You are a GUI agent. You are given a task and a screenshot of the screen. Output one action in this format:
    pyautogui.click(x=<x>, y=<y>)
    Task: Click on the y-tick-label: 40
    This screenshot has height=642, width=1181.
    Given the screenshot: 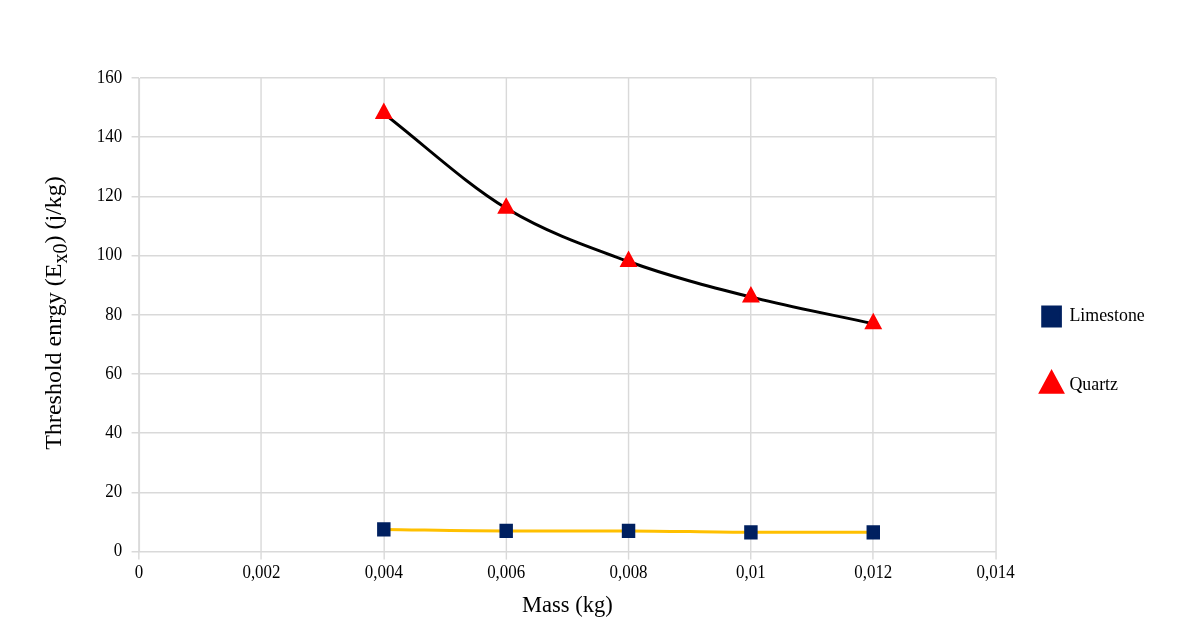 What is the action you would take?
    pyautogui.click(x=114, y=432)
    